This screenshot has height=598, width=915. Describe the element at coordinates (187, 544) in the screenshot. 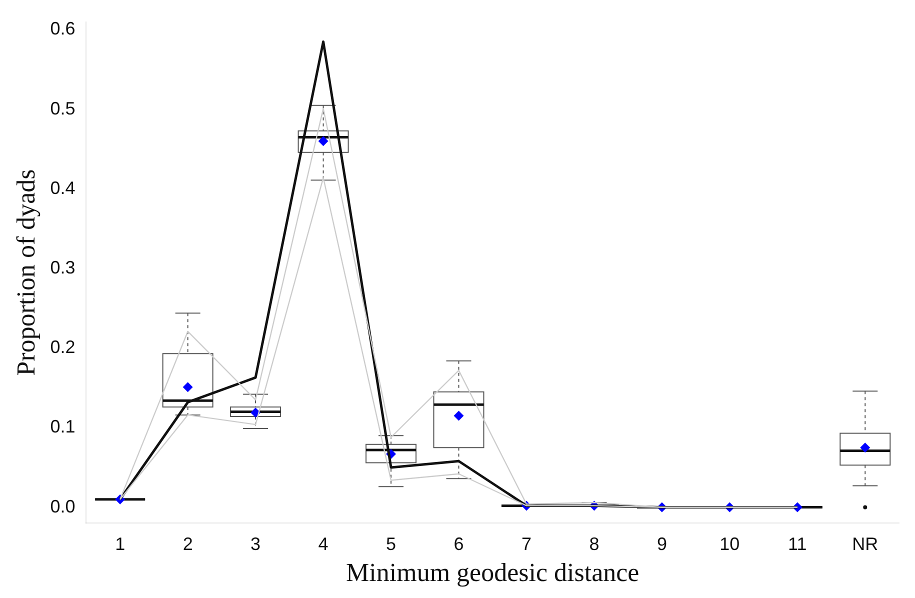

I see `x-tick-label: 2` at that location.